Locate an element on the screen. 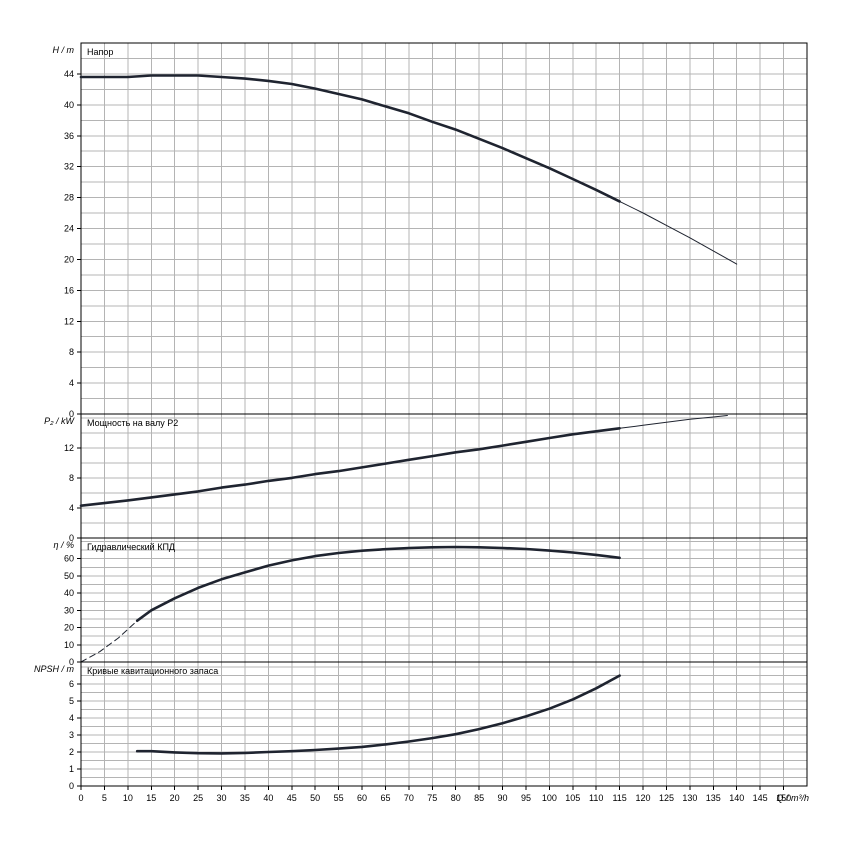  x-tick-label: 55 is located at coordinates (339, 798).